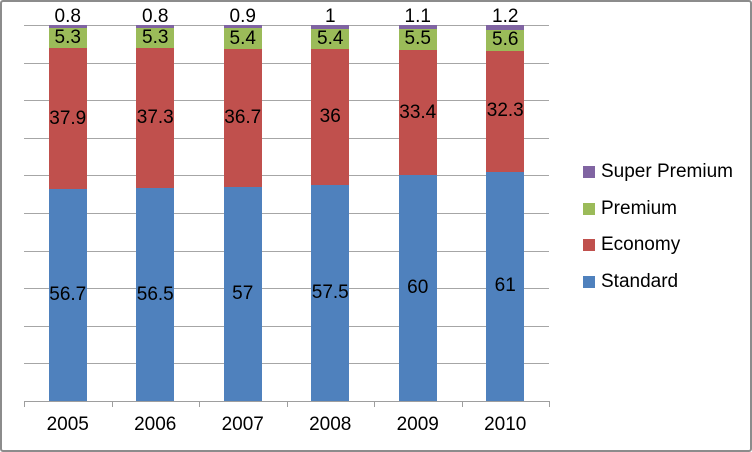 This screenshot has width=752, height=452. I want to click on data-label-economy: 33.4, so click(418, 112).